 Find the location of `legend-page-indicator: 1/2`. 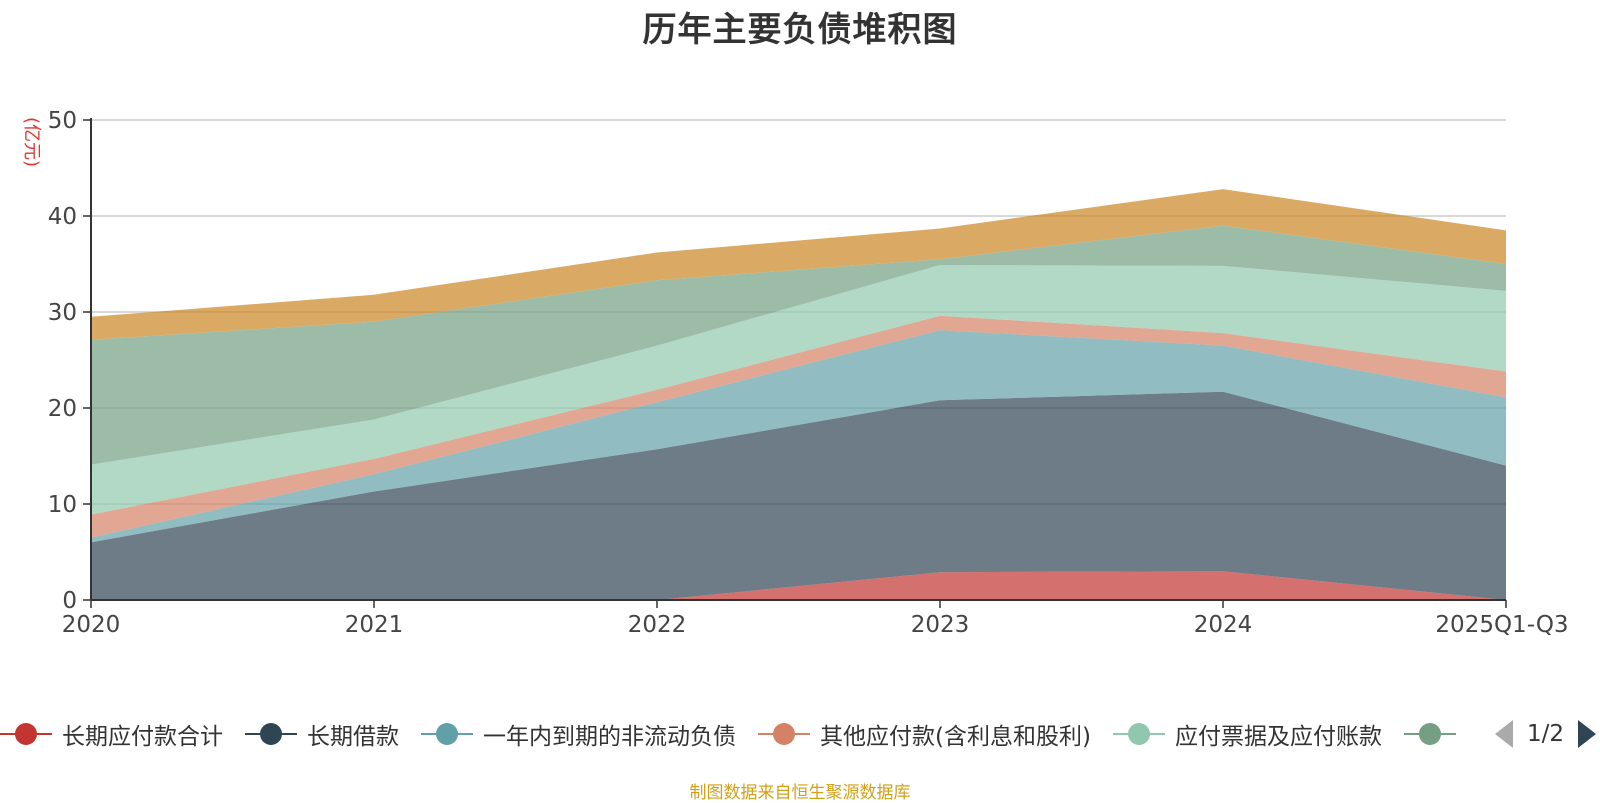

legend-page-indicator: 1/2 is located at coordinates (1545, 734).